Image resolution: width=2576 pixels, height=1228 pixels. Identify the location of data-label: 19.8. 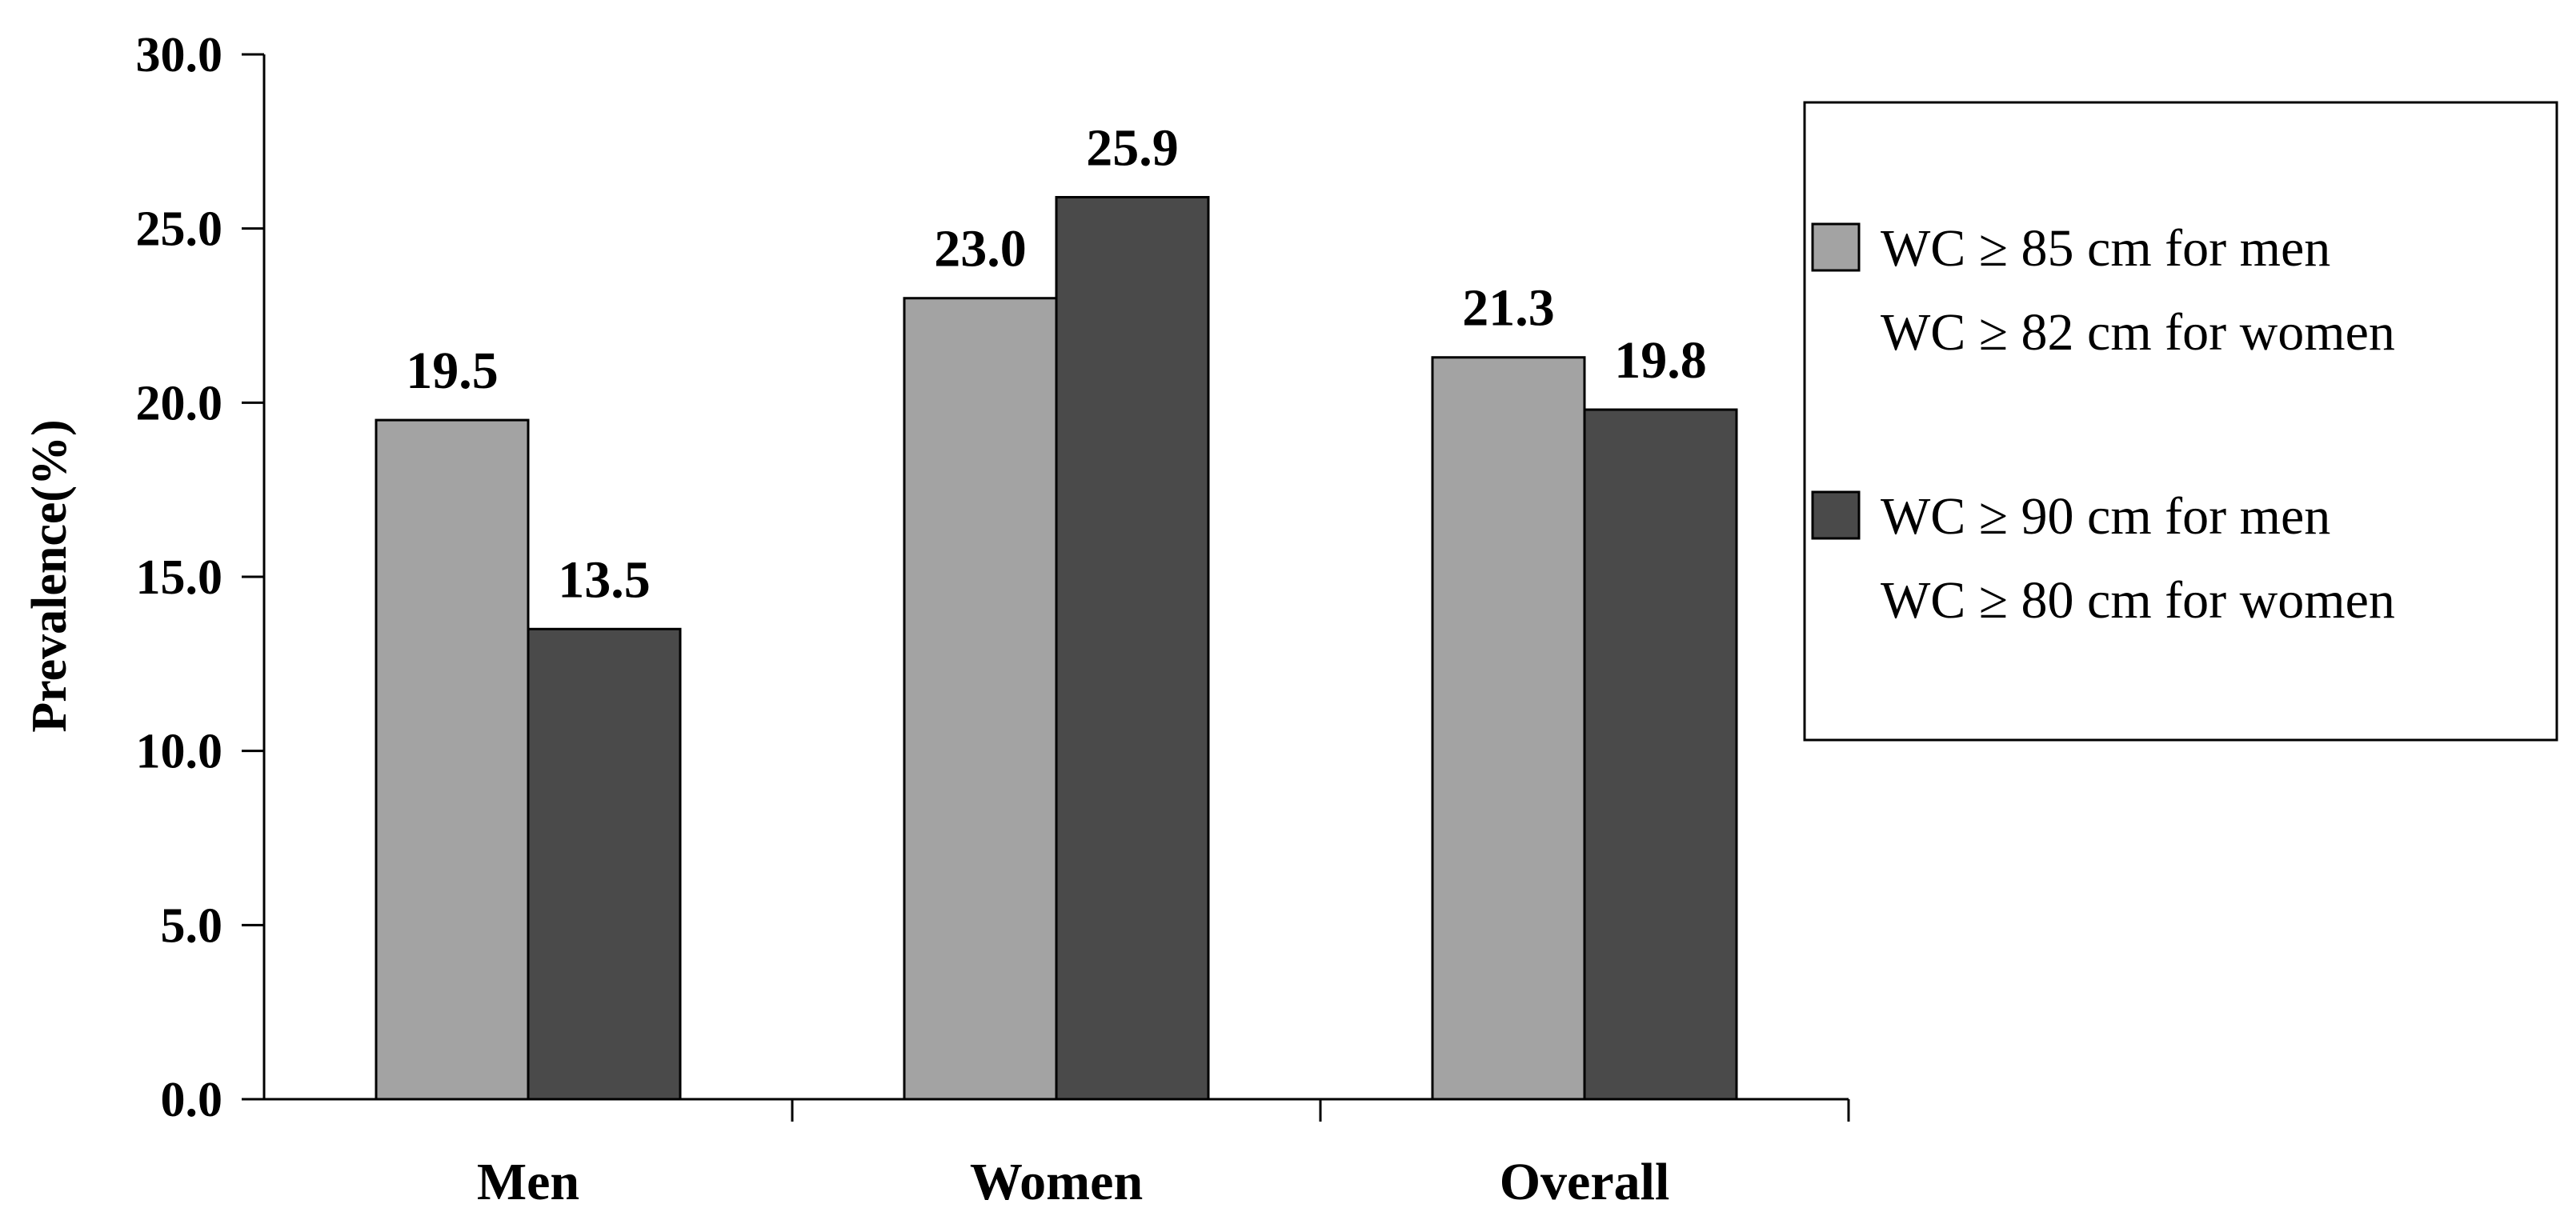
(1660, 360).